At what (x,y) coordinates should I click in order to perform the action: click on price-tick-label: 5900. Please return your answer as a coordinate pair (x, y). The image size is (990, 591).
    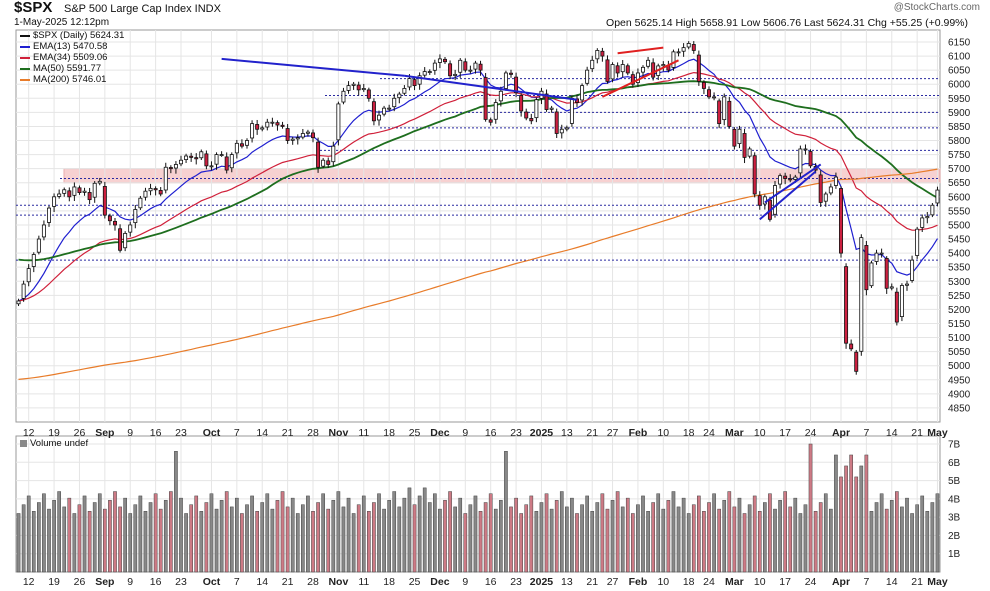
    Looking at the image, I should click on (959, 113).